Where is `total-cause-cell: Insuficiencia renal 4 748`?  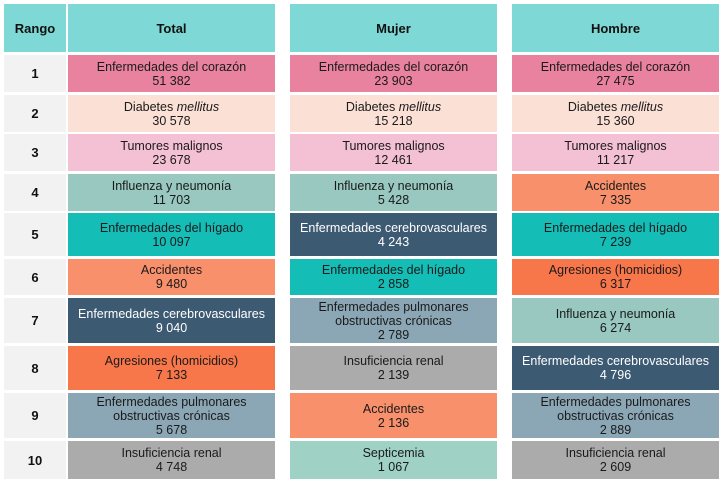
total-cause-cell: Insuficiencia renal 4 748 is located at coordinates (171, 460).